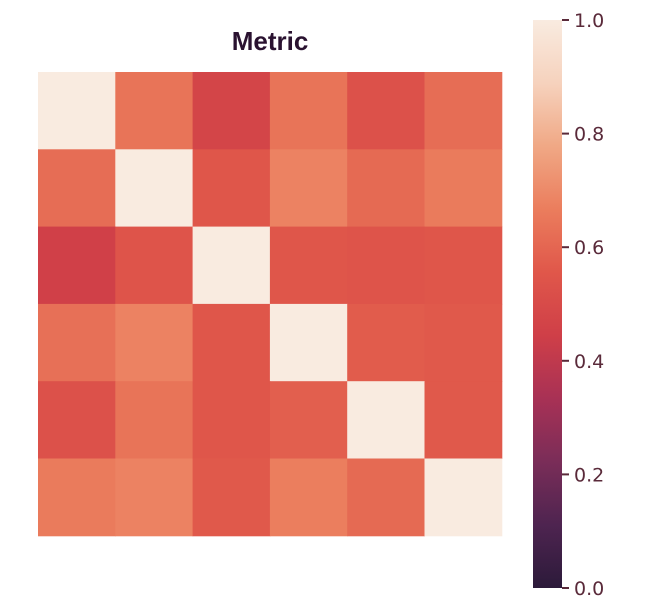 The width and height of the screenshot is (649, 616). I want to click on colorbar-tick-label: 0.8, so click(589, 135).